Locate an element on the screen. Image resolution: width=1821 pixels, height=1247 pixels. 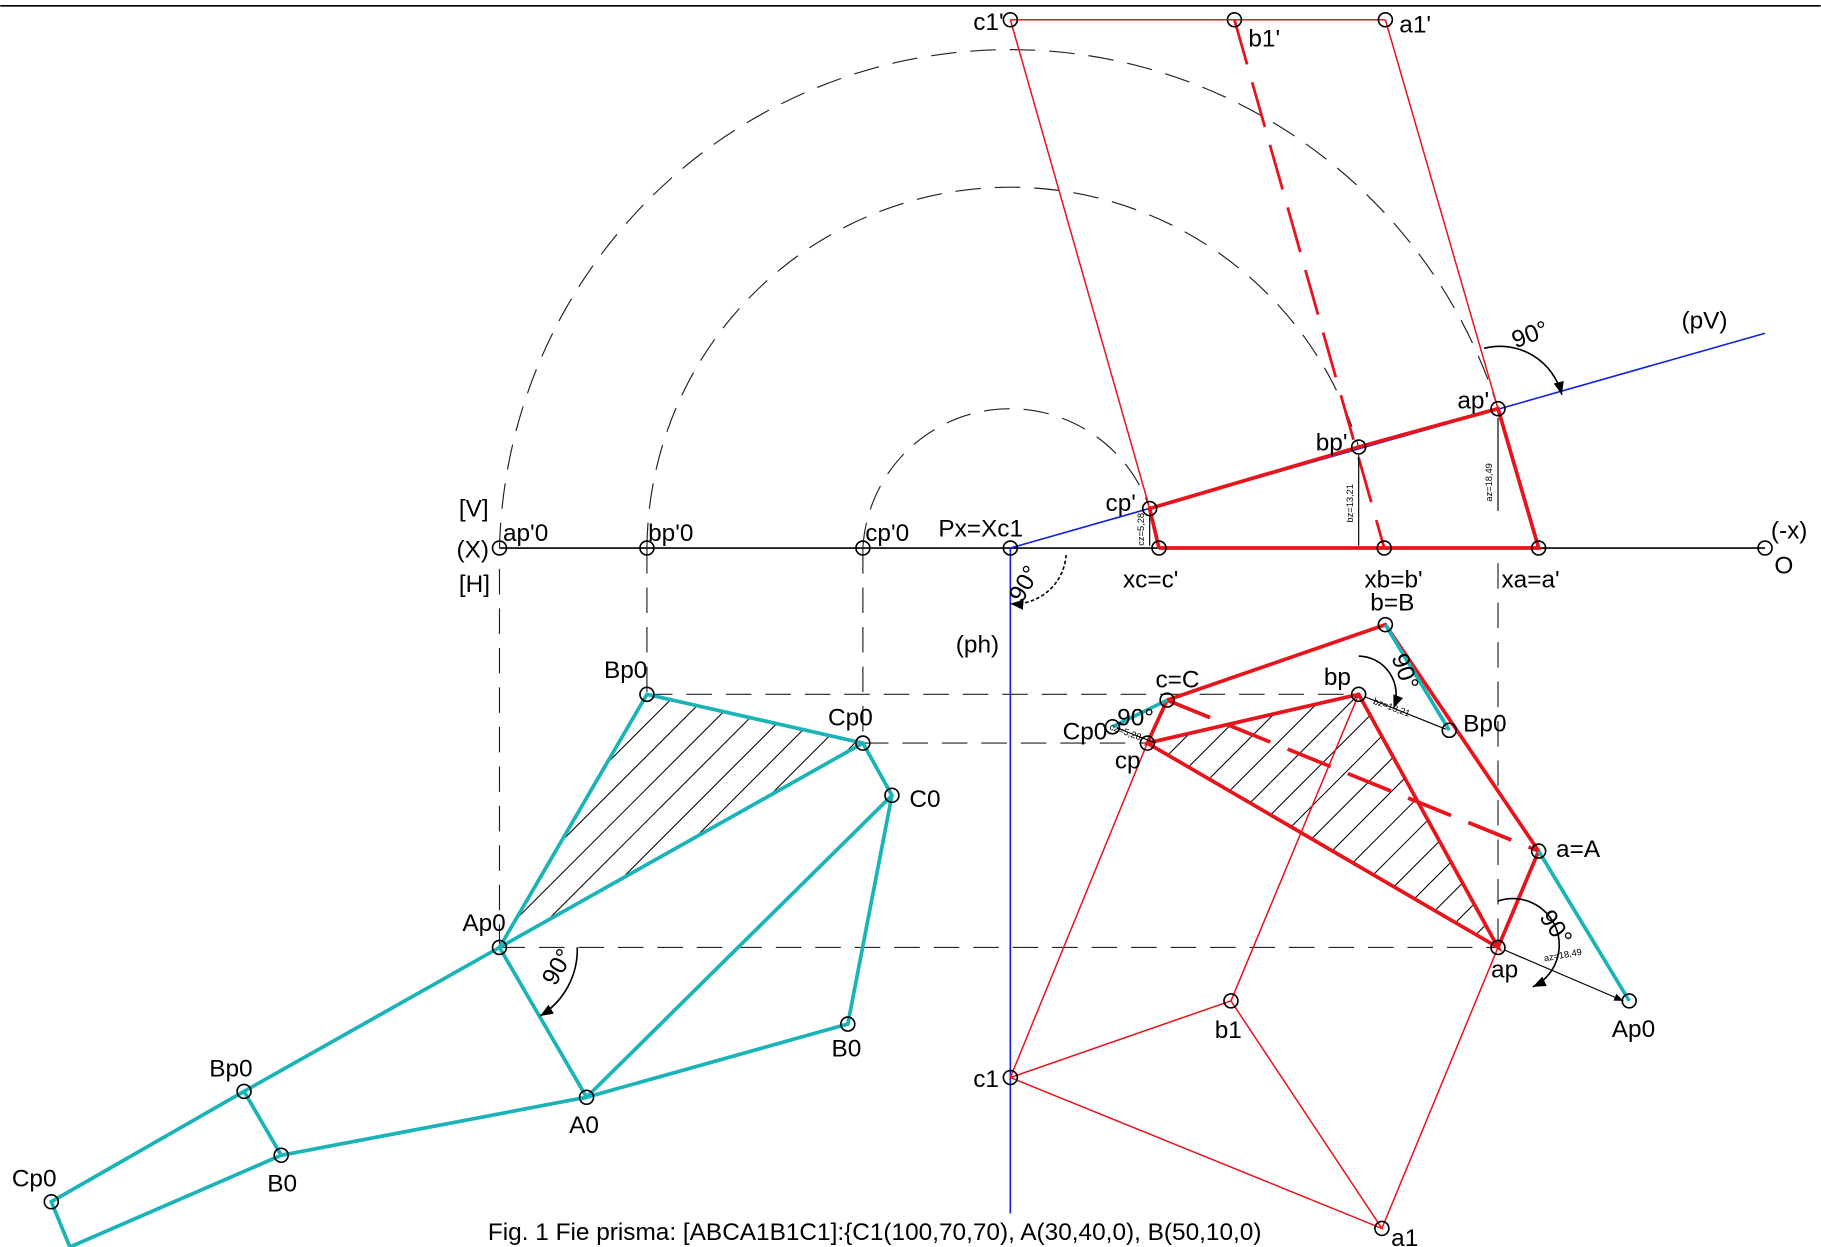
point-label: c1' is located at coordinates (988, 22).